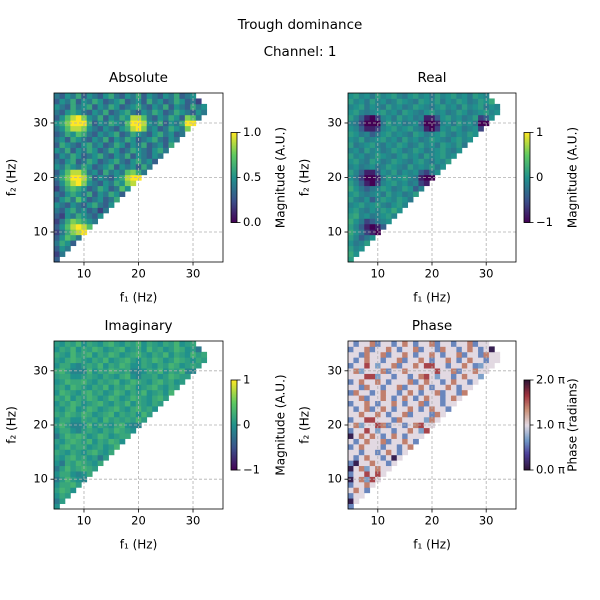 The height and width of the screenshot is (600, 600). What do you see at coordinates (138, 326) in the screenshot?
I see `axes-title: Imaginary` at bounding box center [138, 326].